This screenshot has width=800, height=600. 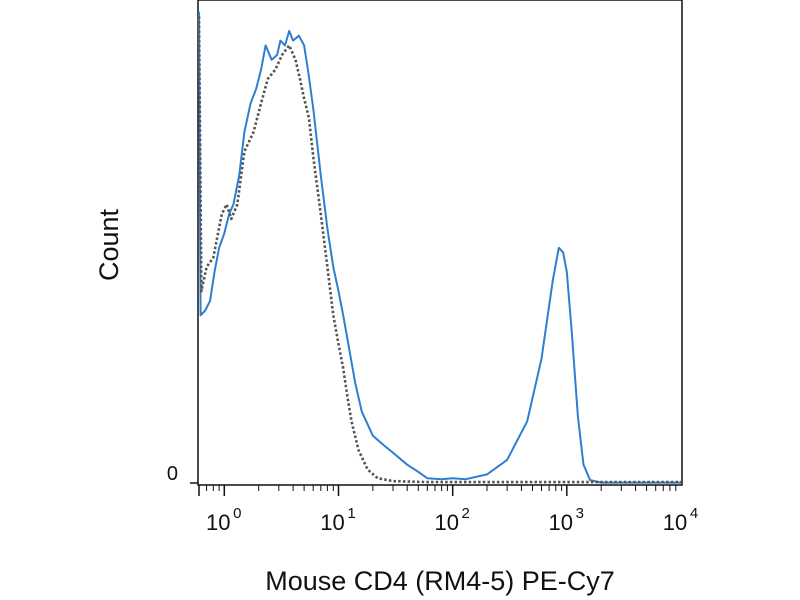 I want to click on y-tick-label: 0, so click(x=172, y=474).